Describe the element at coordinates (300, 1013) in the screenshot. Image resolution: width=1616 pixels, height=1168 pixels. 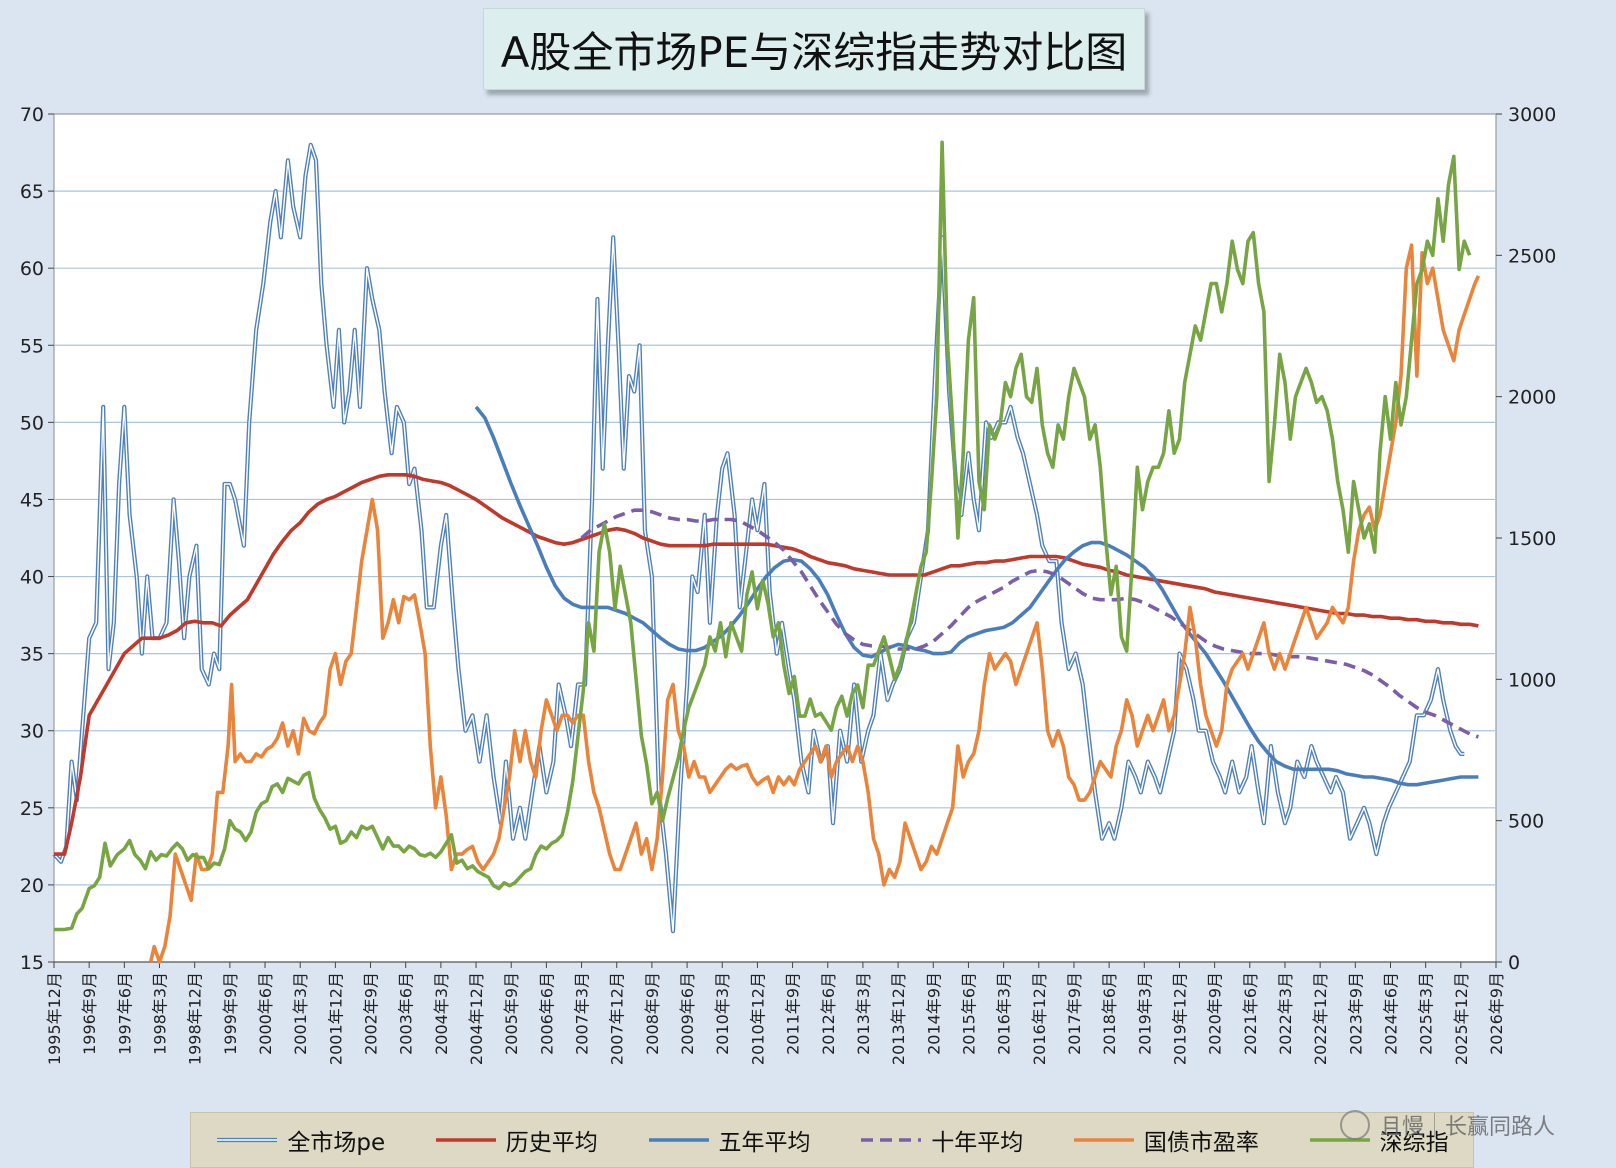
I see `x-tick-label: 2001年3月` at that location.